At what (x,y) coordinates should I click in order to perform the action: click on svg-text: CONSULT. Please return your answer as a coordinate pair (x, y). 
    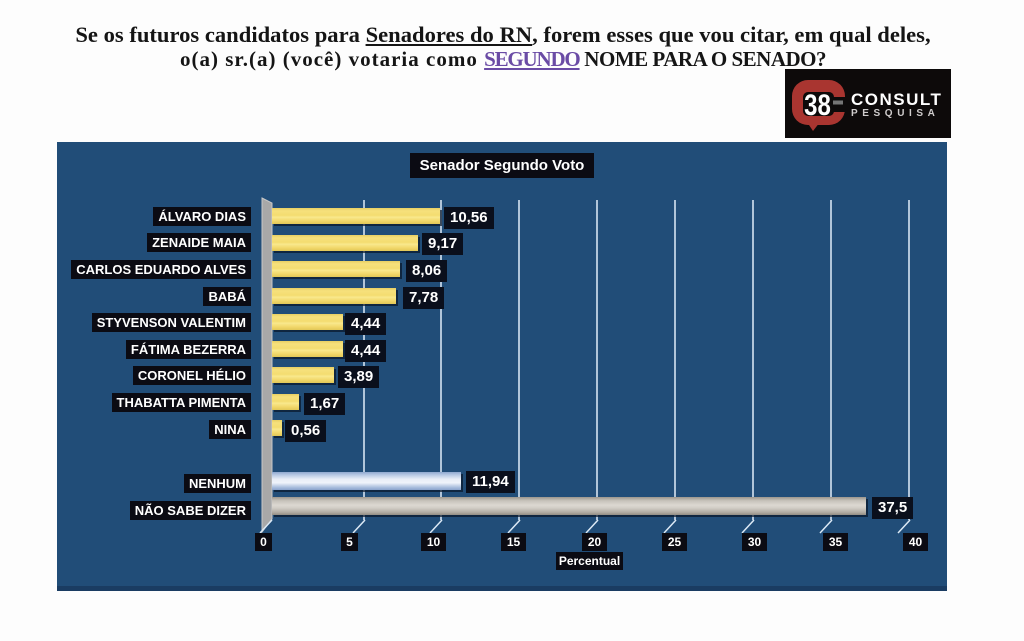
    Looking at the image, I should click on (896, 99).